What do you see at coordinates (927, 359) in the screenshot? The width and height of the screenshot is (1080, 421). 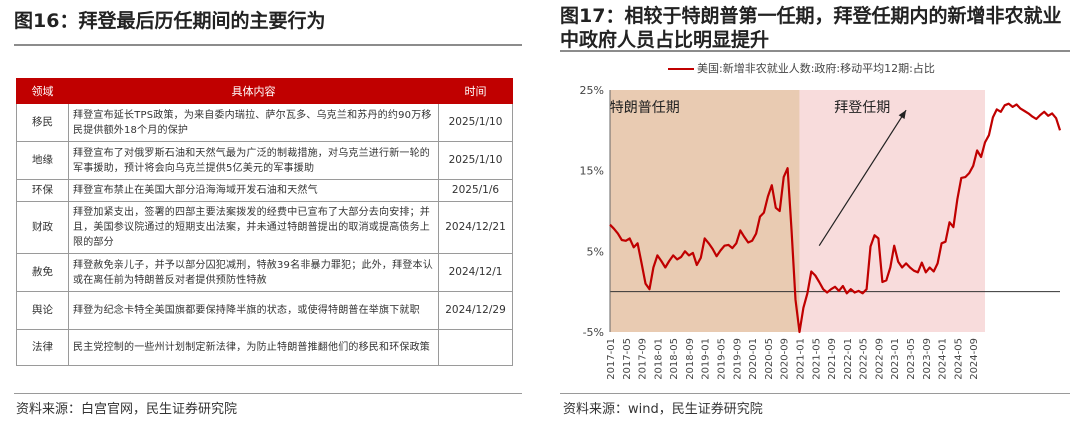 I see `x-tick-label: 2023-09` at bounding box center [927, 359].